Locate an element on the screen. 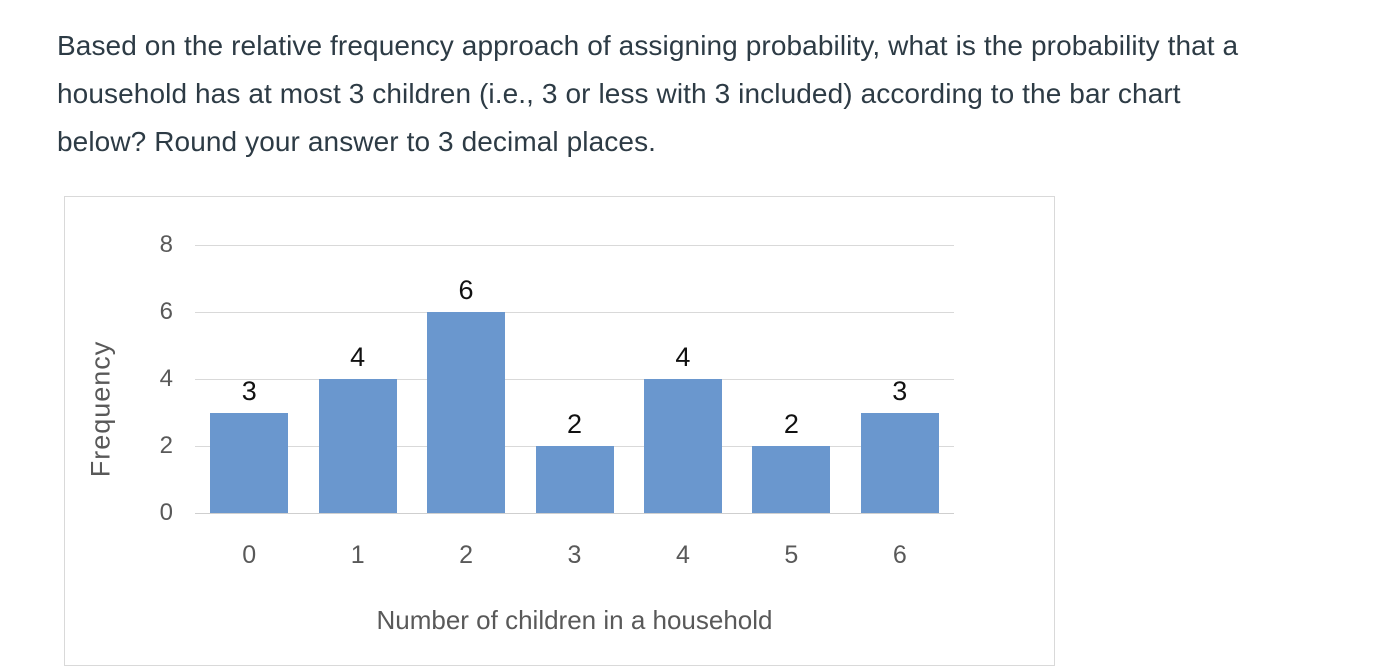 This screenshot has width=1394, height=666. y-tick-label: 2 is located at coordinates (166, 445).